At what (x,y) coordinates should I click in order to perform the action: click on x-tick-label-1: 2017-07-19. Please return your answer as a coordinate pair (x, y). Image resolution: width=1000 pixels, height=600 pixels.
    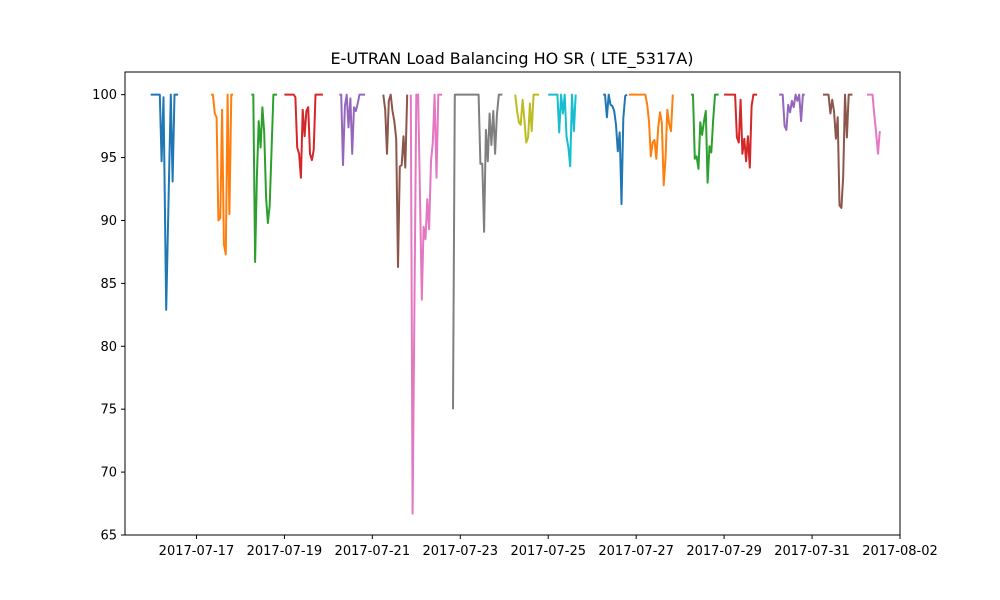
    Looking at the image, I should click on (285, 551).